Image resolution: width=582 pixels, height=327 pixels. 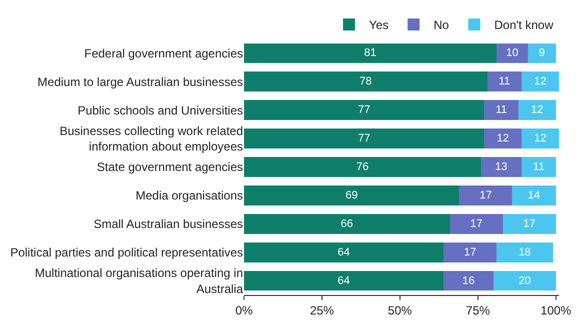 I want to click on y-tick-label: Multinational organisations operating in Australia, so click(x=139, y=281).